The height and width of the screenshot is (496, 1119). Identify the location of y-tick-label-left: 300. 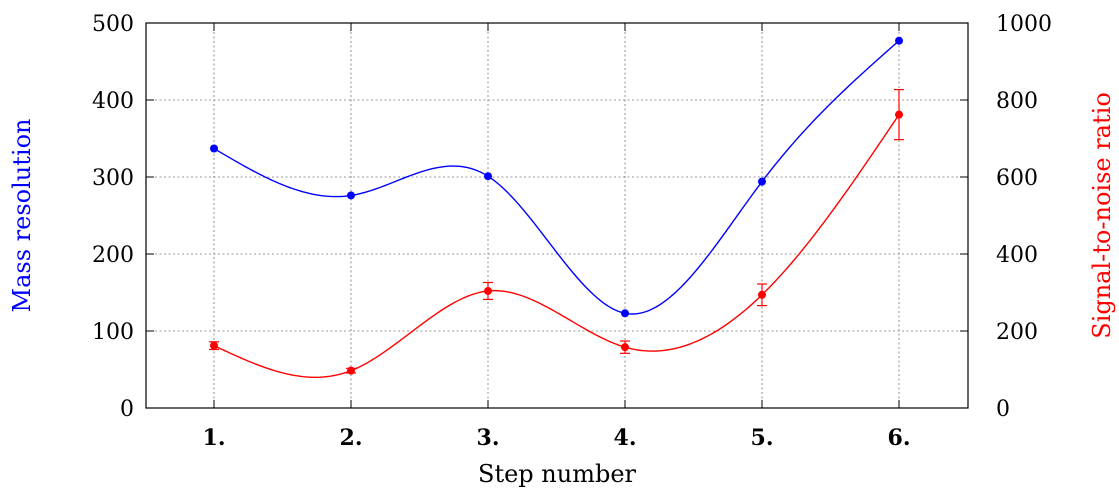
(113, 178).